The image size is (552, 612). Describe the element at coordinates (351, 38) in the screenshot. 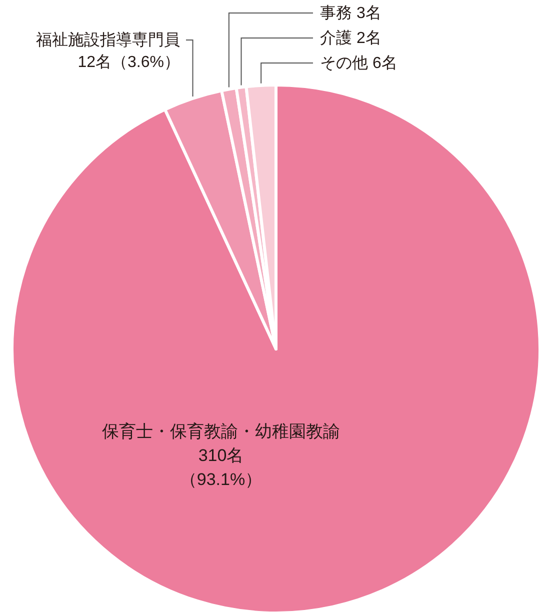

I see `slice-label: 介護 2名` at that location.